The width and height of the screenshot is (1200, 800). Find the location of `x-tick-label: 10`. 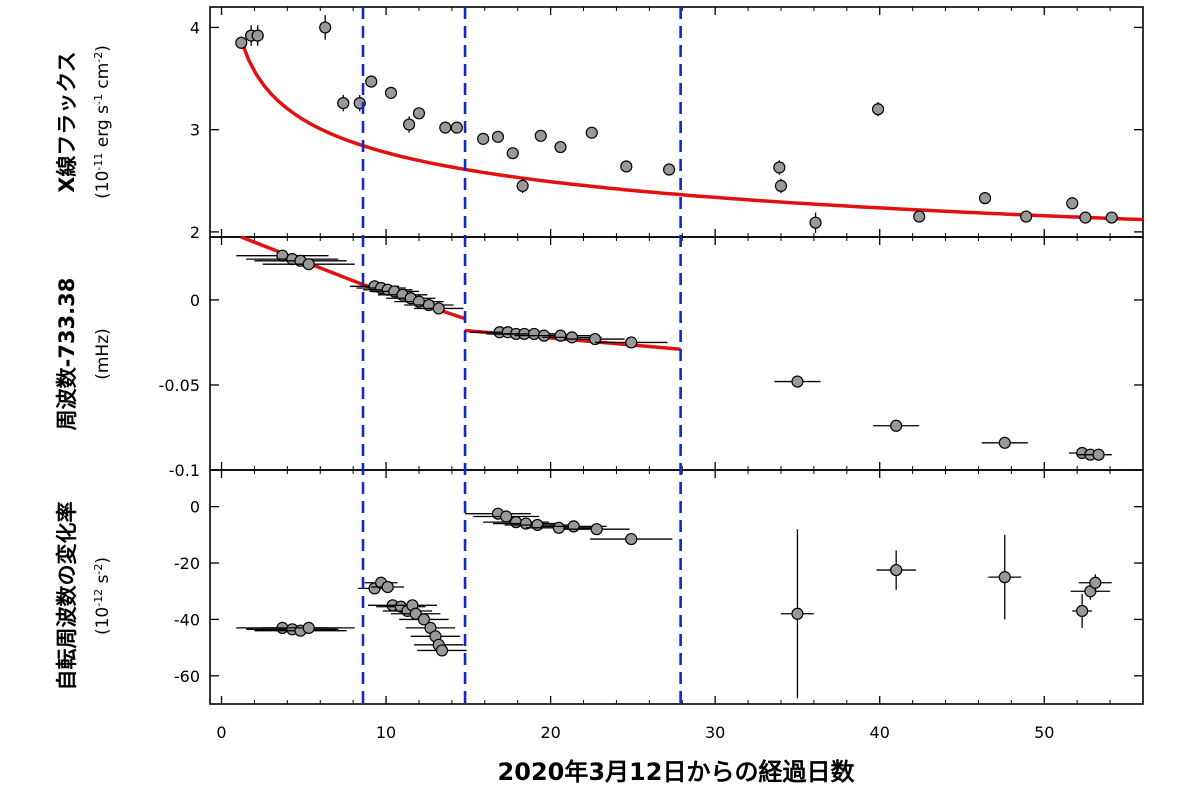

x-tick-label: 10 is located at coordinates (386, 732).